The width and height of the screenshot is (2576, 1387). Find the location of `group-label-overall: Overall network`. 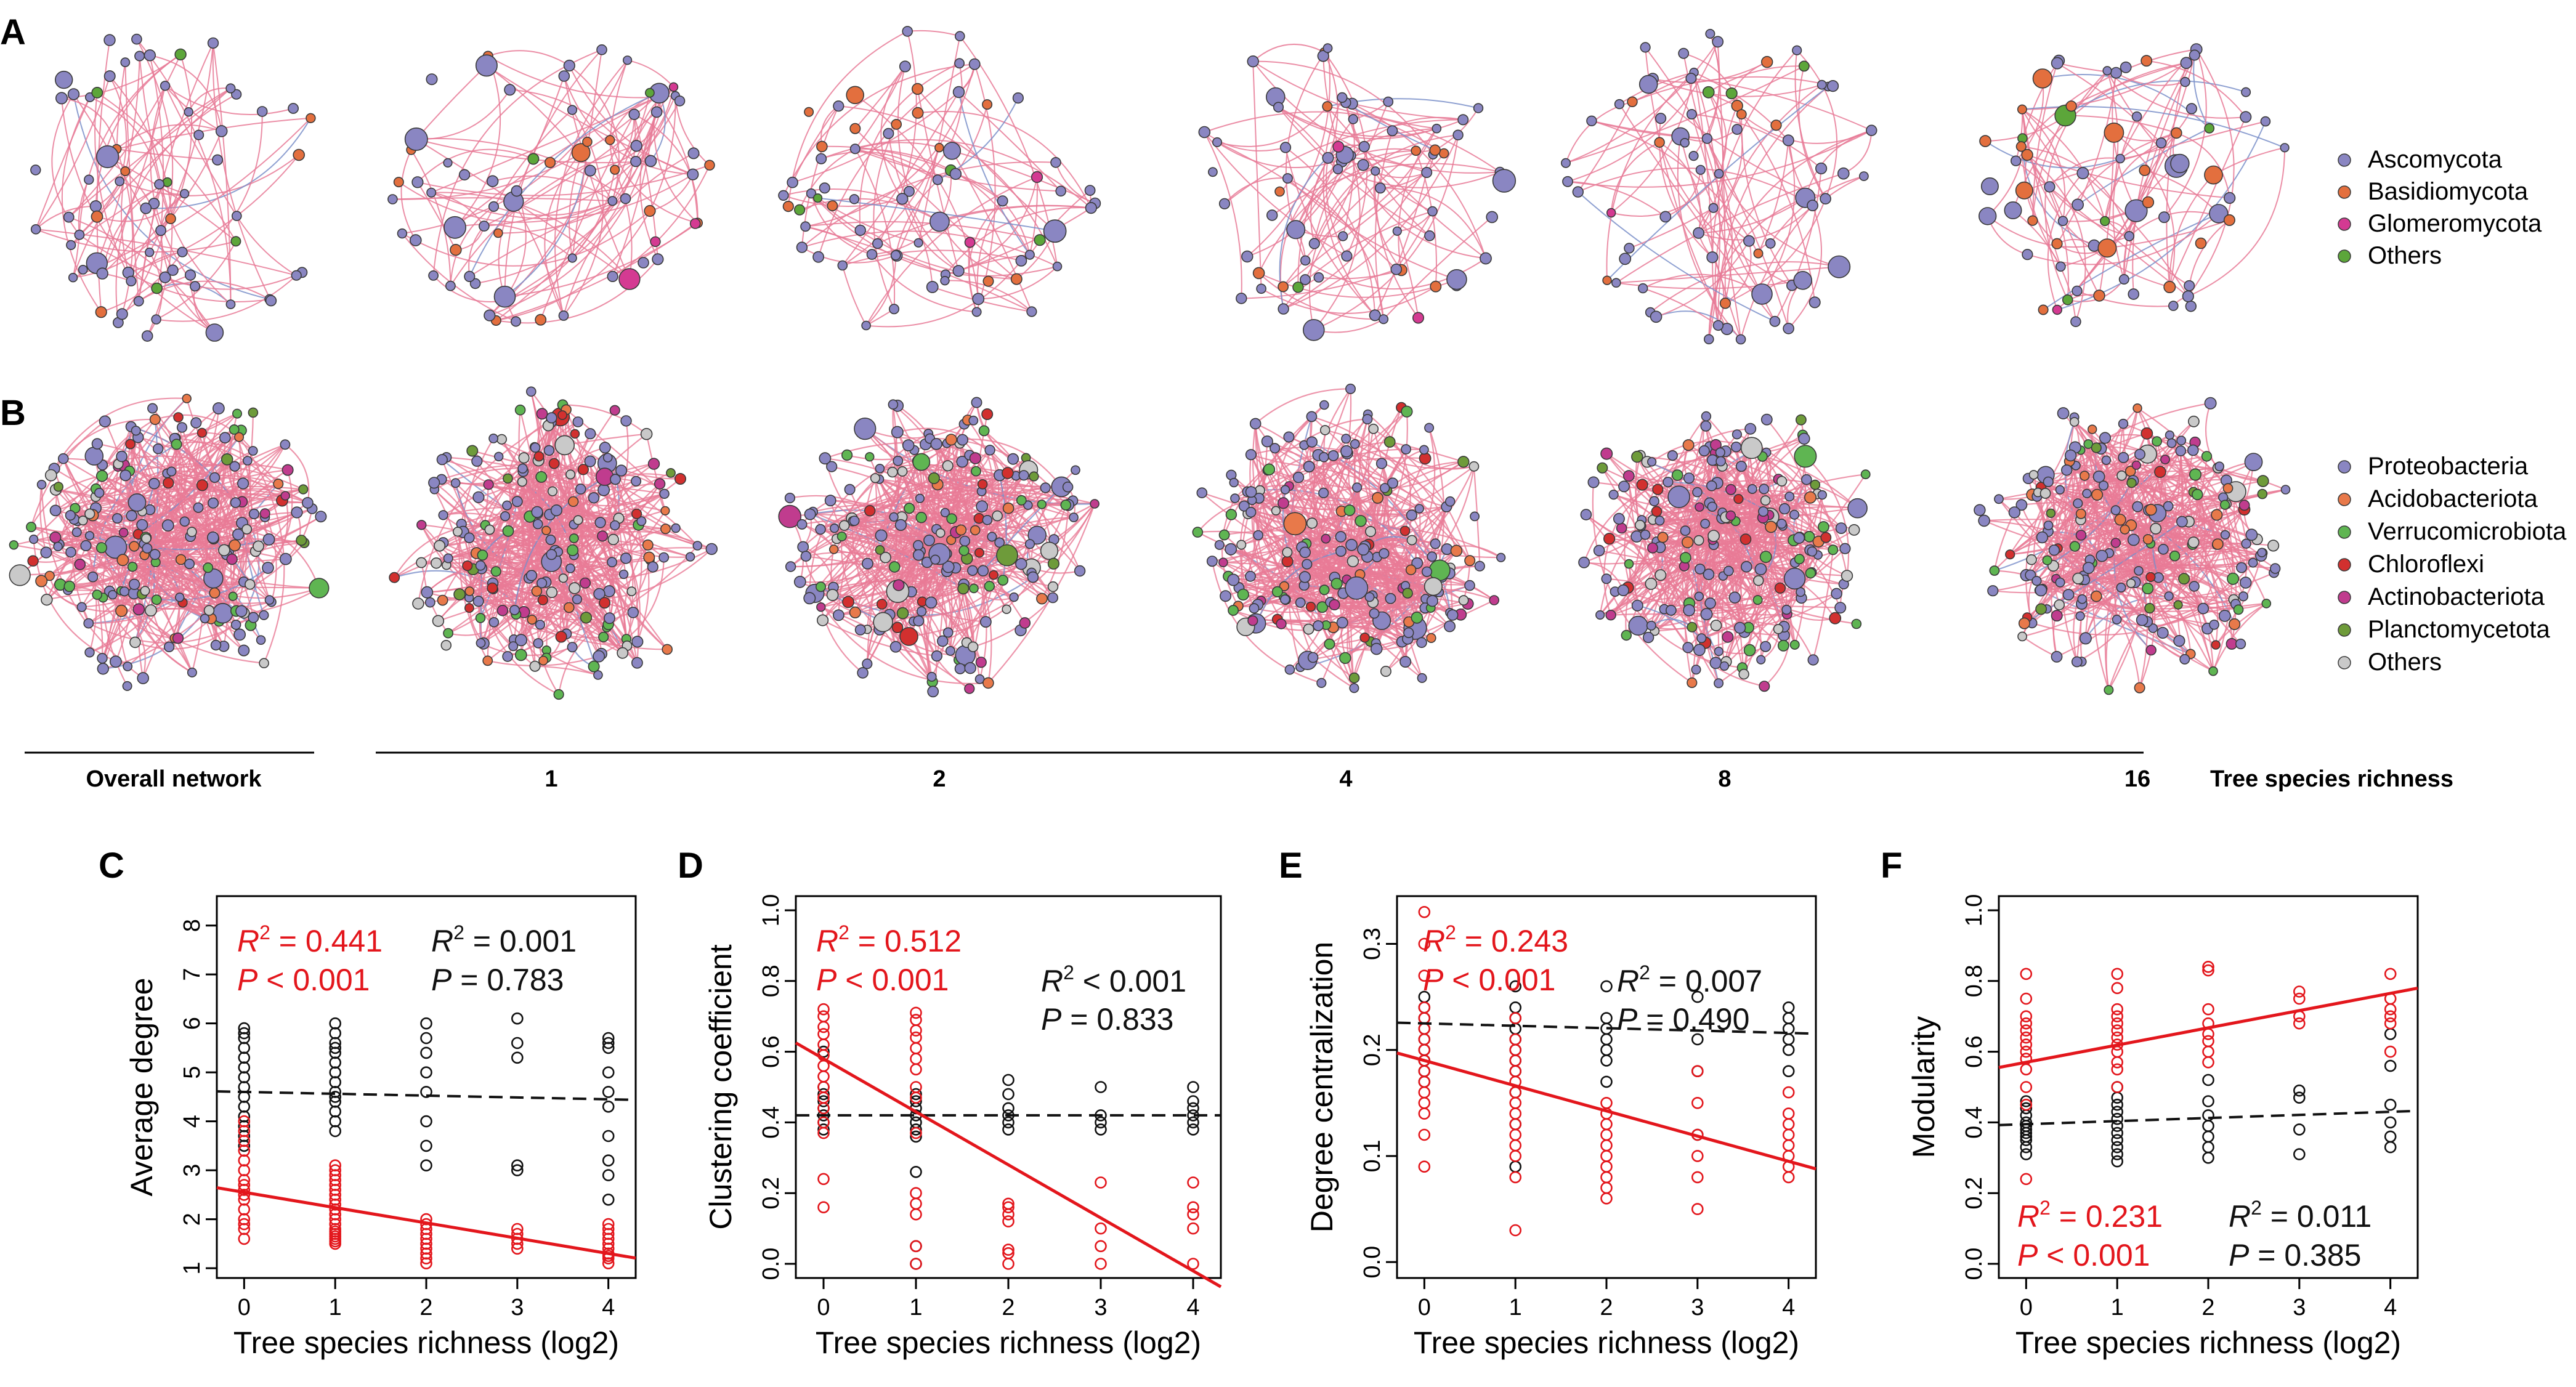

group-label-overall: Overall network is located at coordinates (174, 779).